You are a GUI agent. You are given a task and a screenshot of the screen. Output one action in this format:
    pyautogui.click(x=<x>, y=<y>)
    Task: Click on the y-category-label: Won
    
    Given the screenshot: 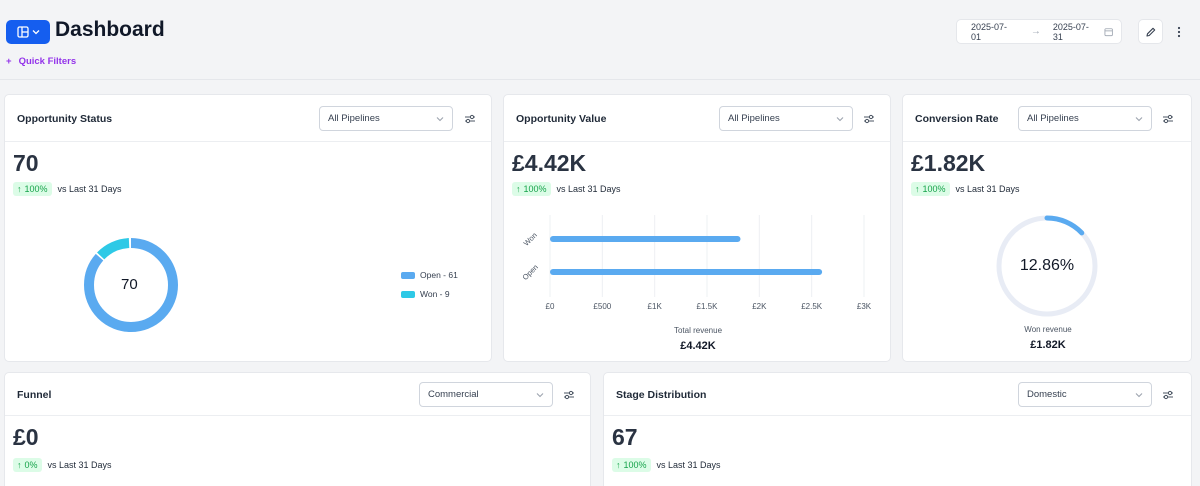 What is the action you would take?
    pyautogui.click(x=530, y=239)
    